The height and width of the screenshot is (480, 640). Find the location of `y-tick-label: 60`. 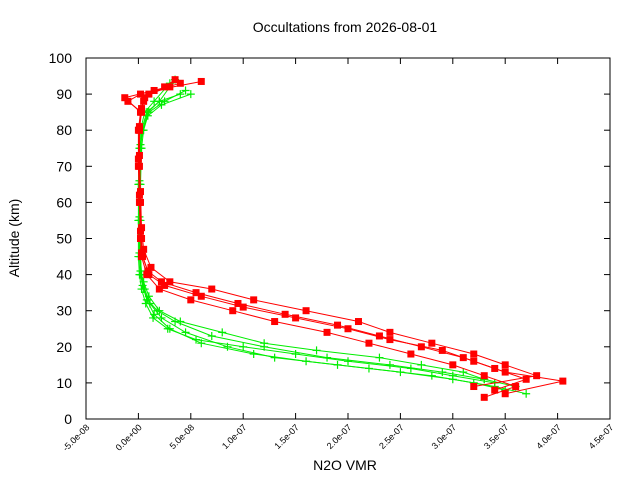

y-tick-label: 60 is located at coordinates (64, 202).